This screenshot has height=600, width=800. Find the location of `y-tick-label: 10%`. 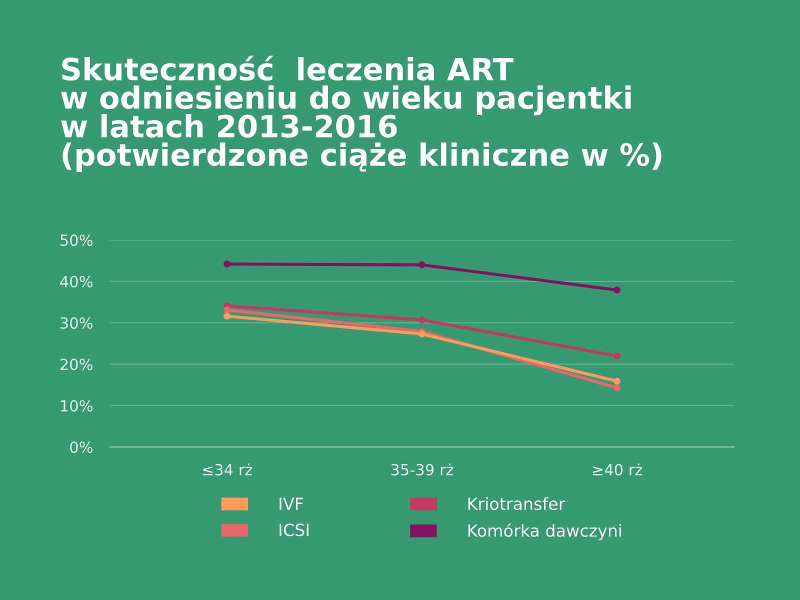

y-tick-label: 10% is located at coordinates (76, 406).